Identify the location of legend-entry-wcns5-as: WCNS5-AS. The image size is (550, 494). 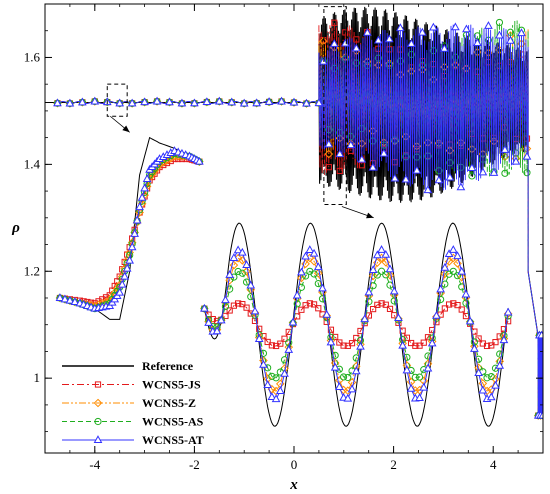
(133, 422).